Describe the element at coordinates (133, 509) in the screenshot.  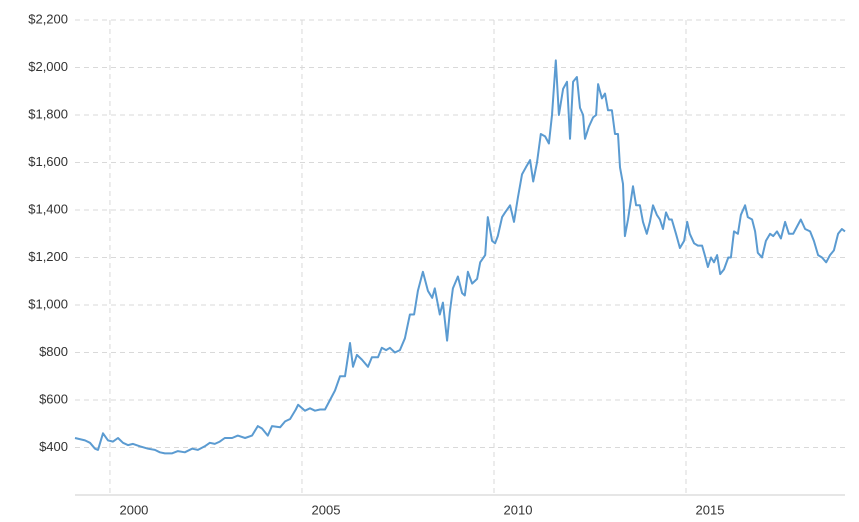
I see `x-tick-label: 2000` at that location.